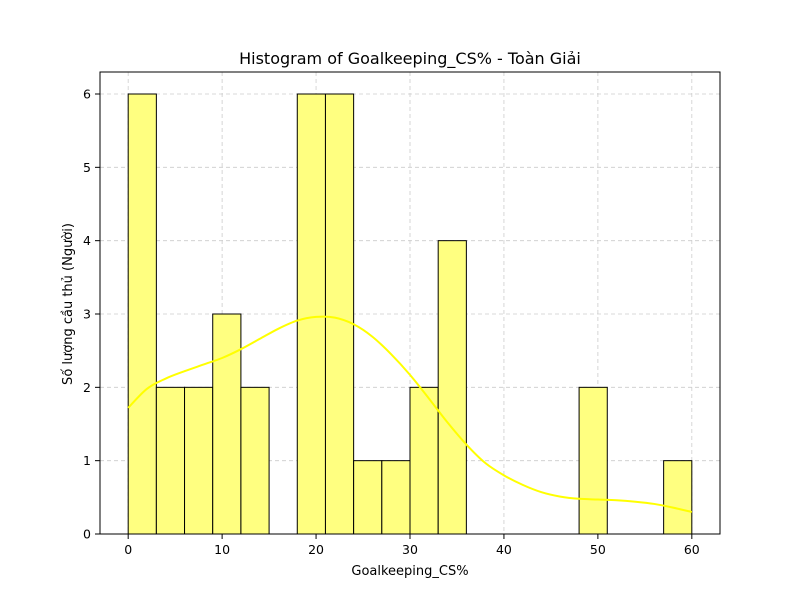 The image size is (800, 600). What do you see at coordinates (222, 549) in the screenshot?
I see `x-tick-label: 10` at bounding box center [222, 549].